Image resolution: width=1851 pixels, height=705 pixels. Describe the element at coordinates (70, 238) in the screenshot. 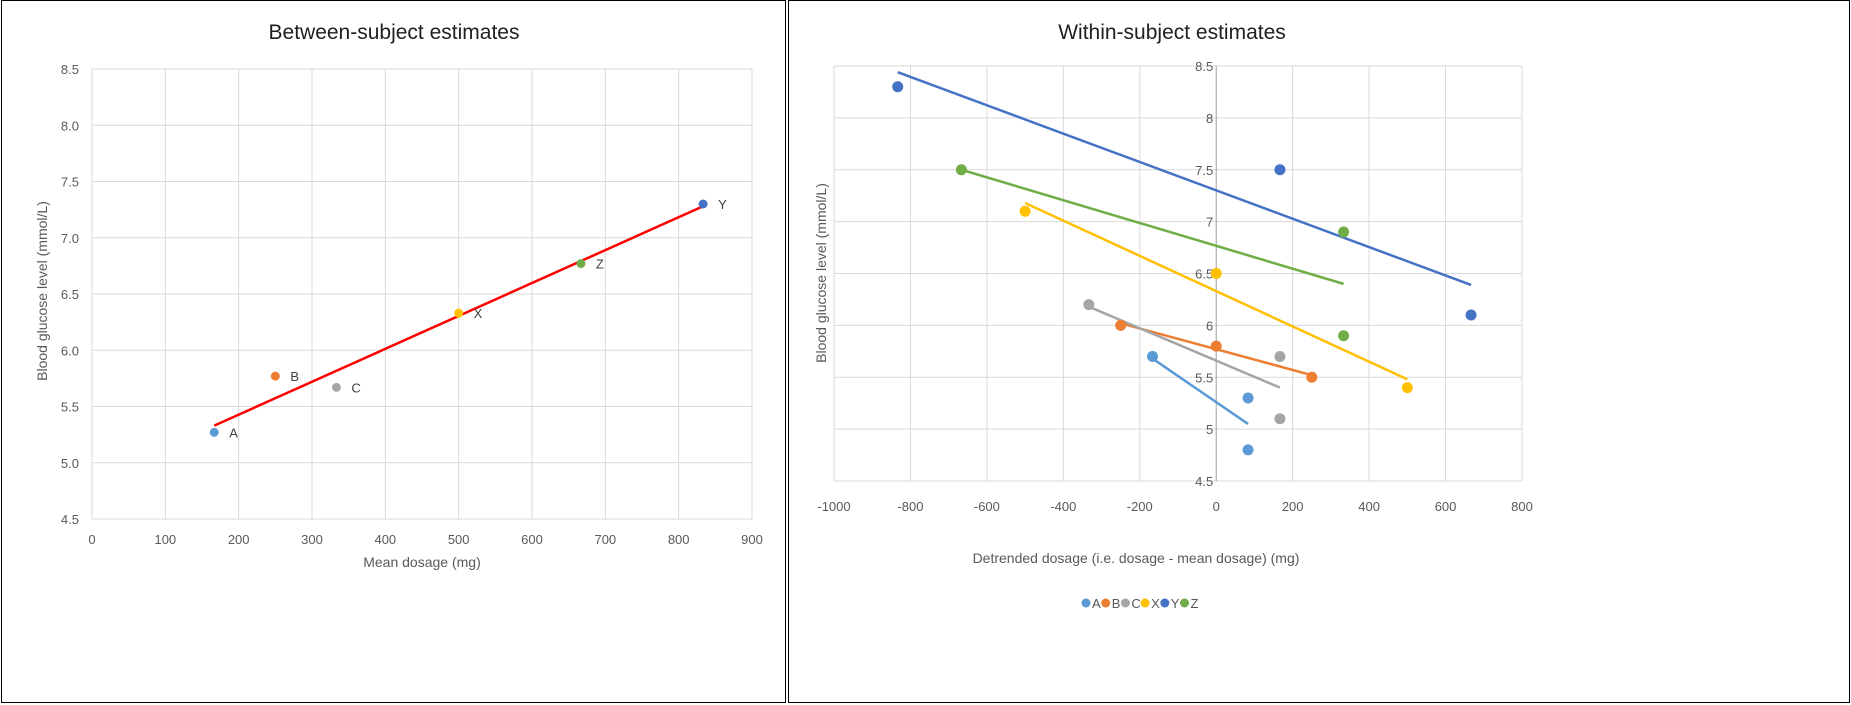

I see `y-tick-label: 7.0` at that location.